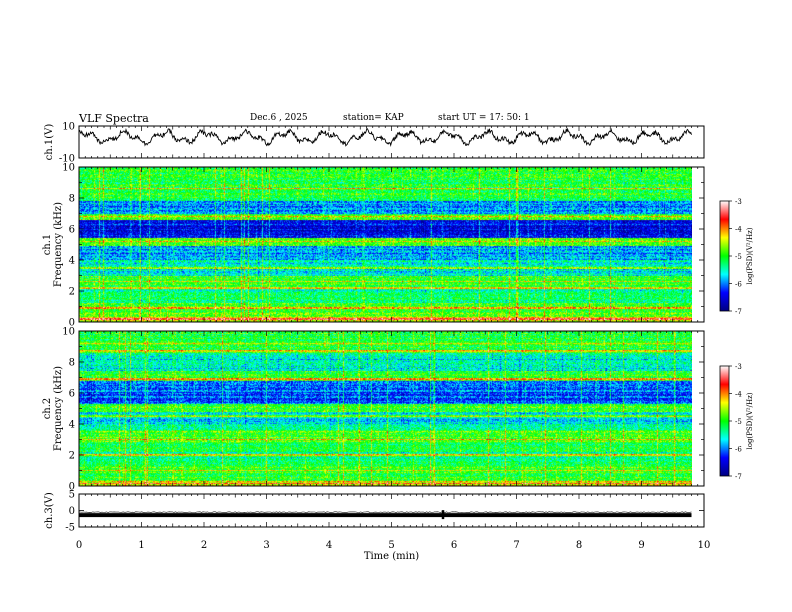 The width and height of the screenshot is (792, 612). Describe the element at coordinates (266, 545) in the screenshot. I see `x-tick-label-3: 3` at that location.